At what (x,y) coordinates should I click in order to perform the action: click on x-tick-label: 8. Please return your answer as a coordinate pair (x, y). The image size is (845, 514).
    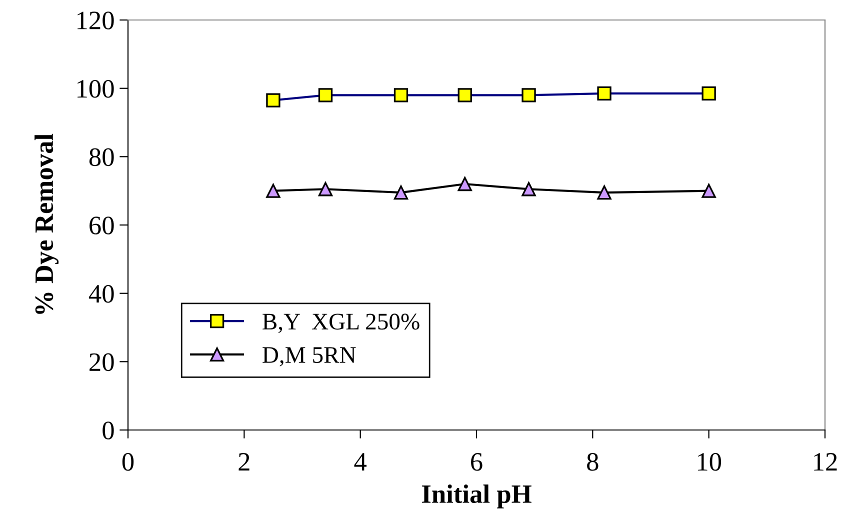
    Looking at the image, I should click on (592, 461).